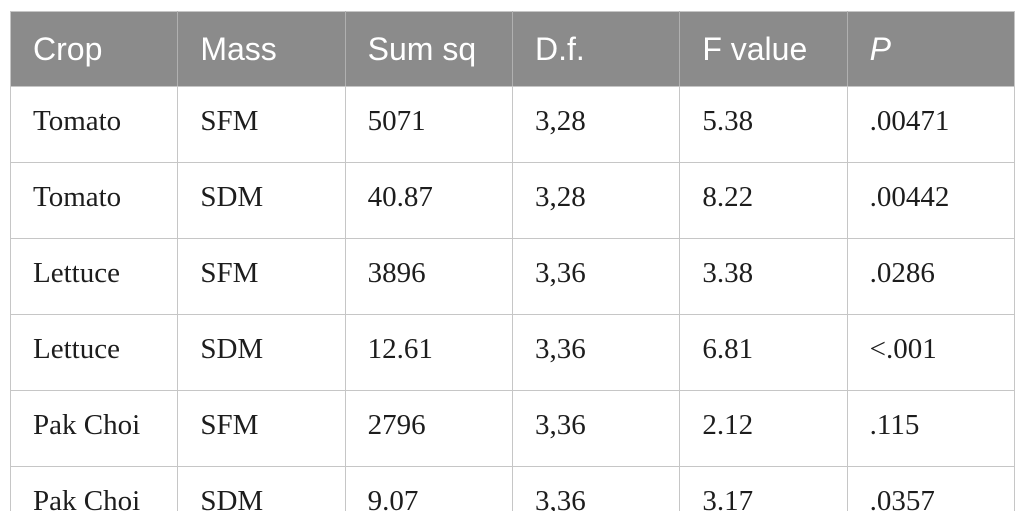 The height and width of the screenshot is (511, 1025). I want to click on cell-f-value: 5.38, so click(763, 124).